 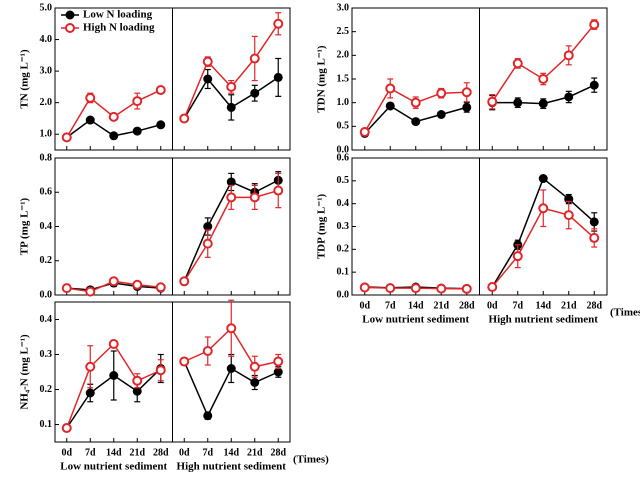 I want to click on y-tick-label: 0.6, so click(x=343, y=157).